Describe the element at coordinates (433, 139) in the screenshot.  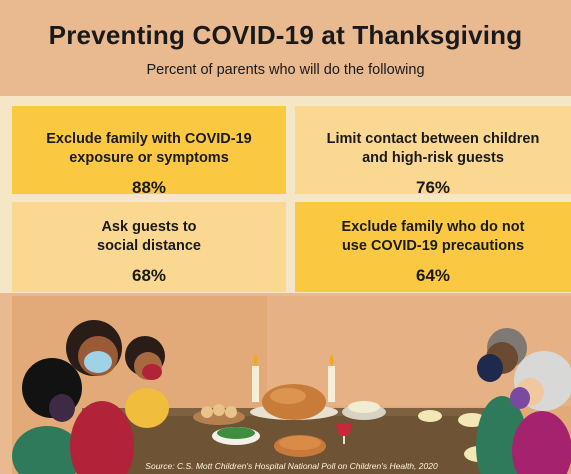
I see `stat-label-line1: Limit contact between children` at that location.